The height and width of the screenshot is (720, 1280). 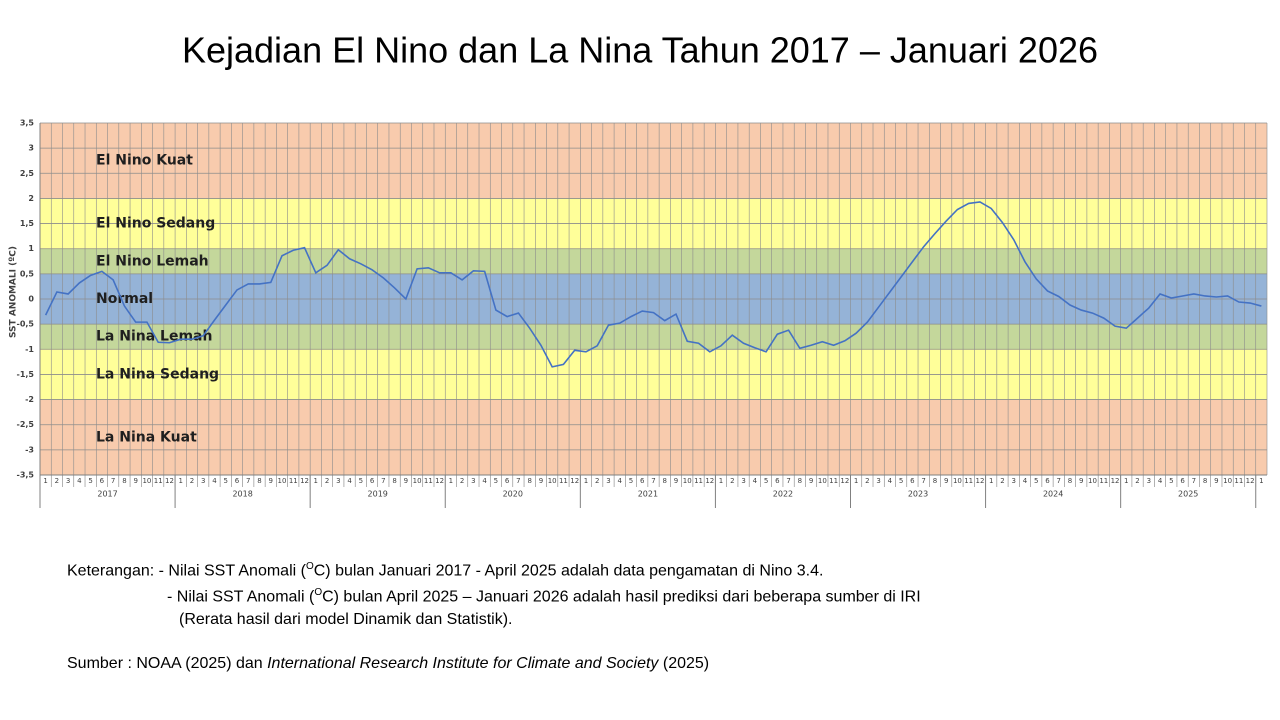 I want to click on y-tick-label: 2, so click(x=31, y=198).